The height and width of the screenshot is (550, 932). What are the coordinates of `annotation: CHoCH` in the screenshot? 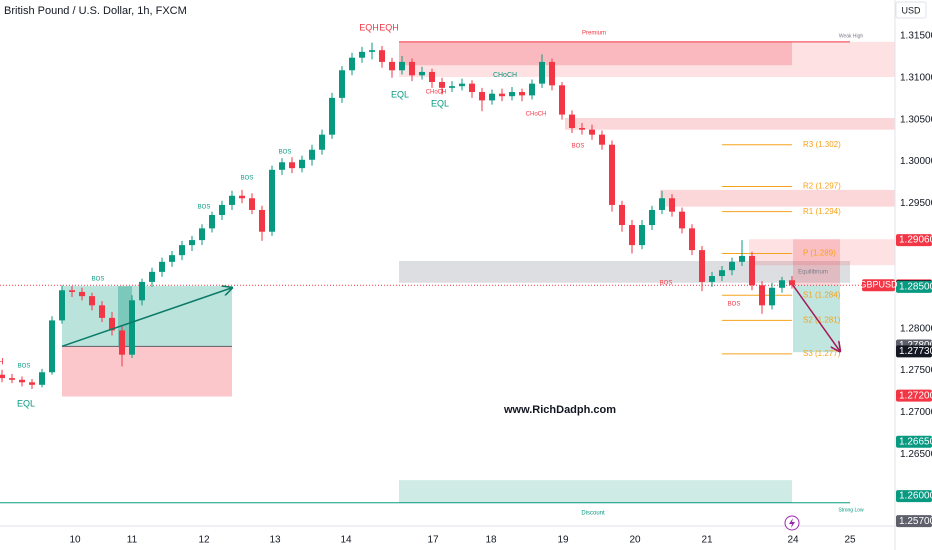 It's located at (436, 93).